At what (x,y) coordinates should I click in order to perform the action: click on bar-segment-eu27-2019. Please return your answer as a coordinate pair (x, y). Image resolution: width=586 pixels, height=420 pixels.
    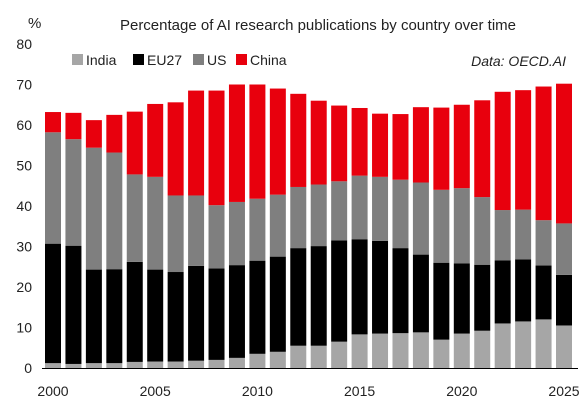
    Looking at the image, I should click on (441, 301).